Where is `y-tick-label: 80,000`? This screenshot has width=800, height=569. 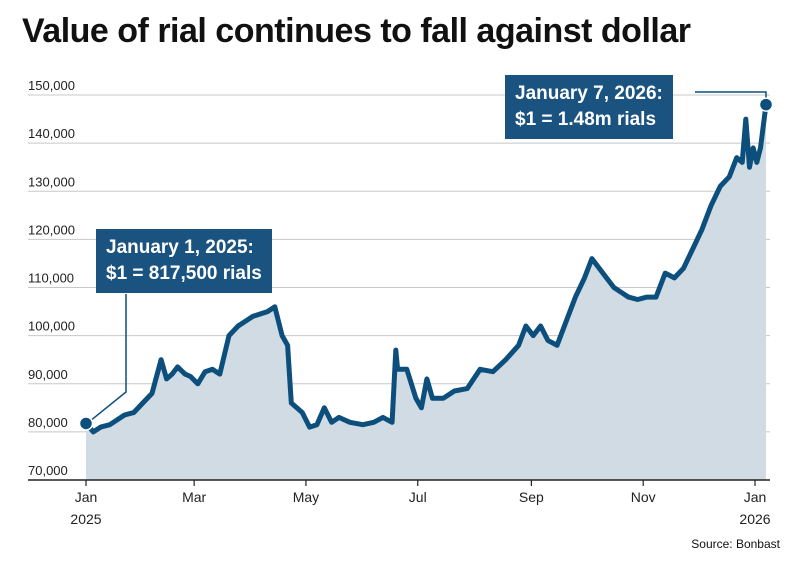 y-tick-label: 80,000 is located at coordinates (48, 422).